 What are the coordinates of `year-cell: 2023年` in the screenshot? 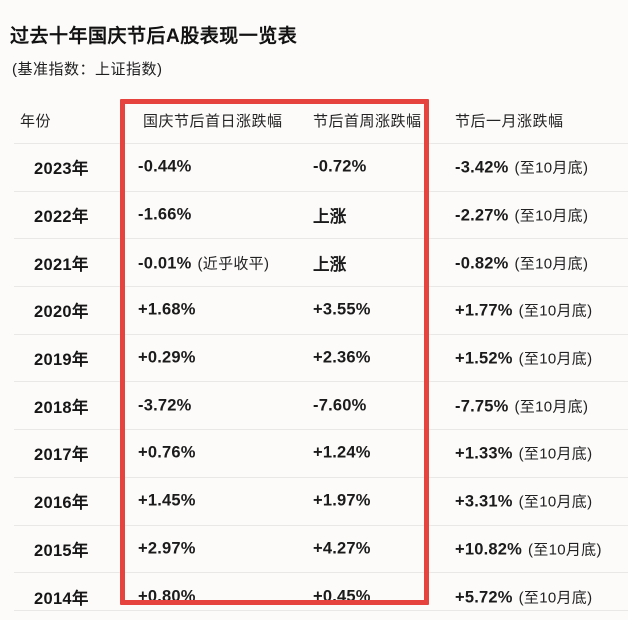 It's located at (61, 169).